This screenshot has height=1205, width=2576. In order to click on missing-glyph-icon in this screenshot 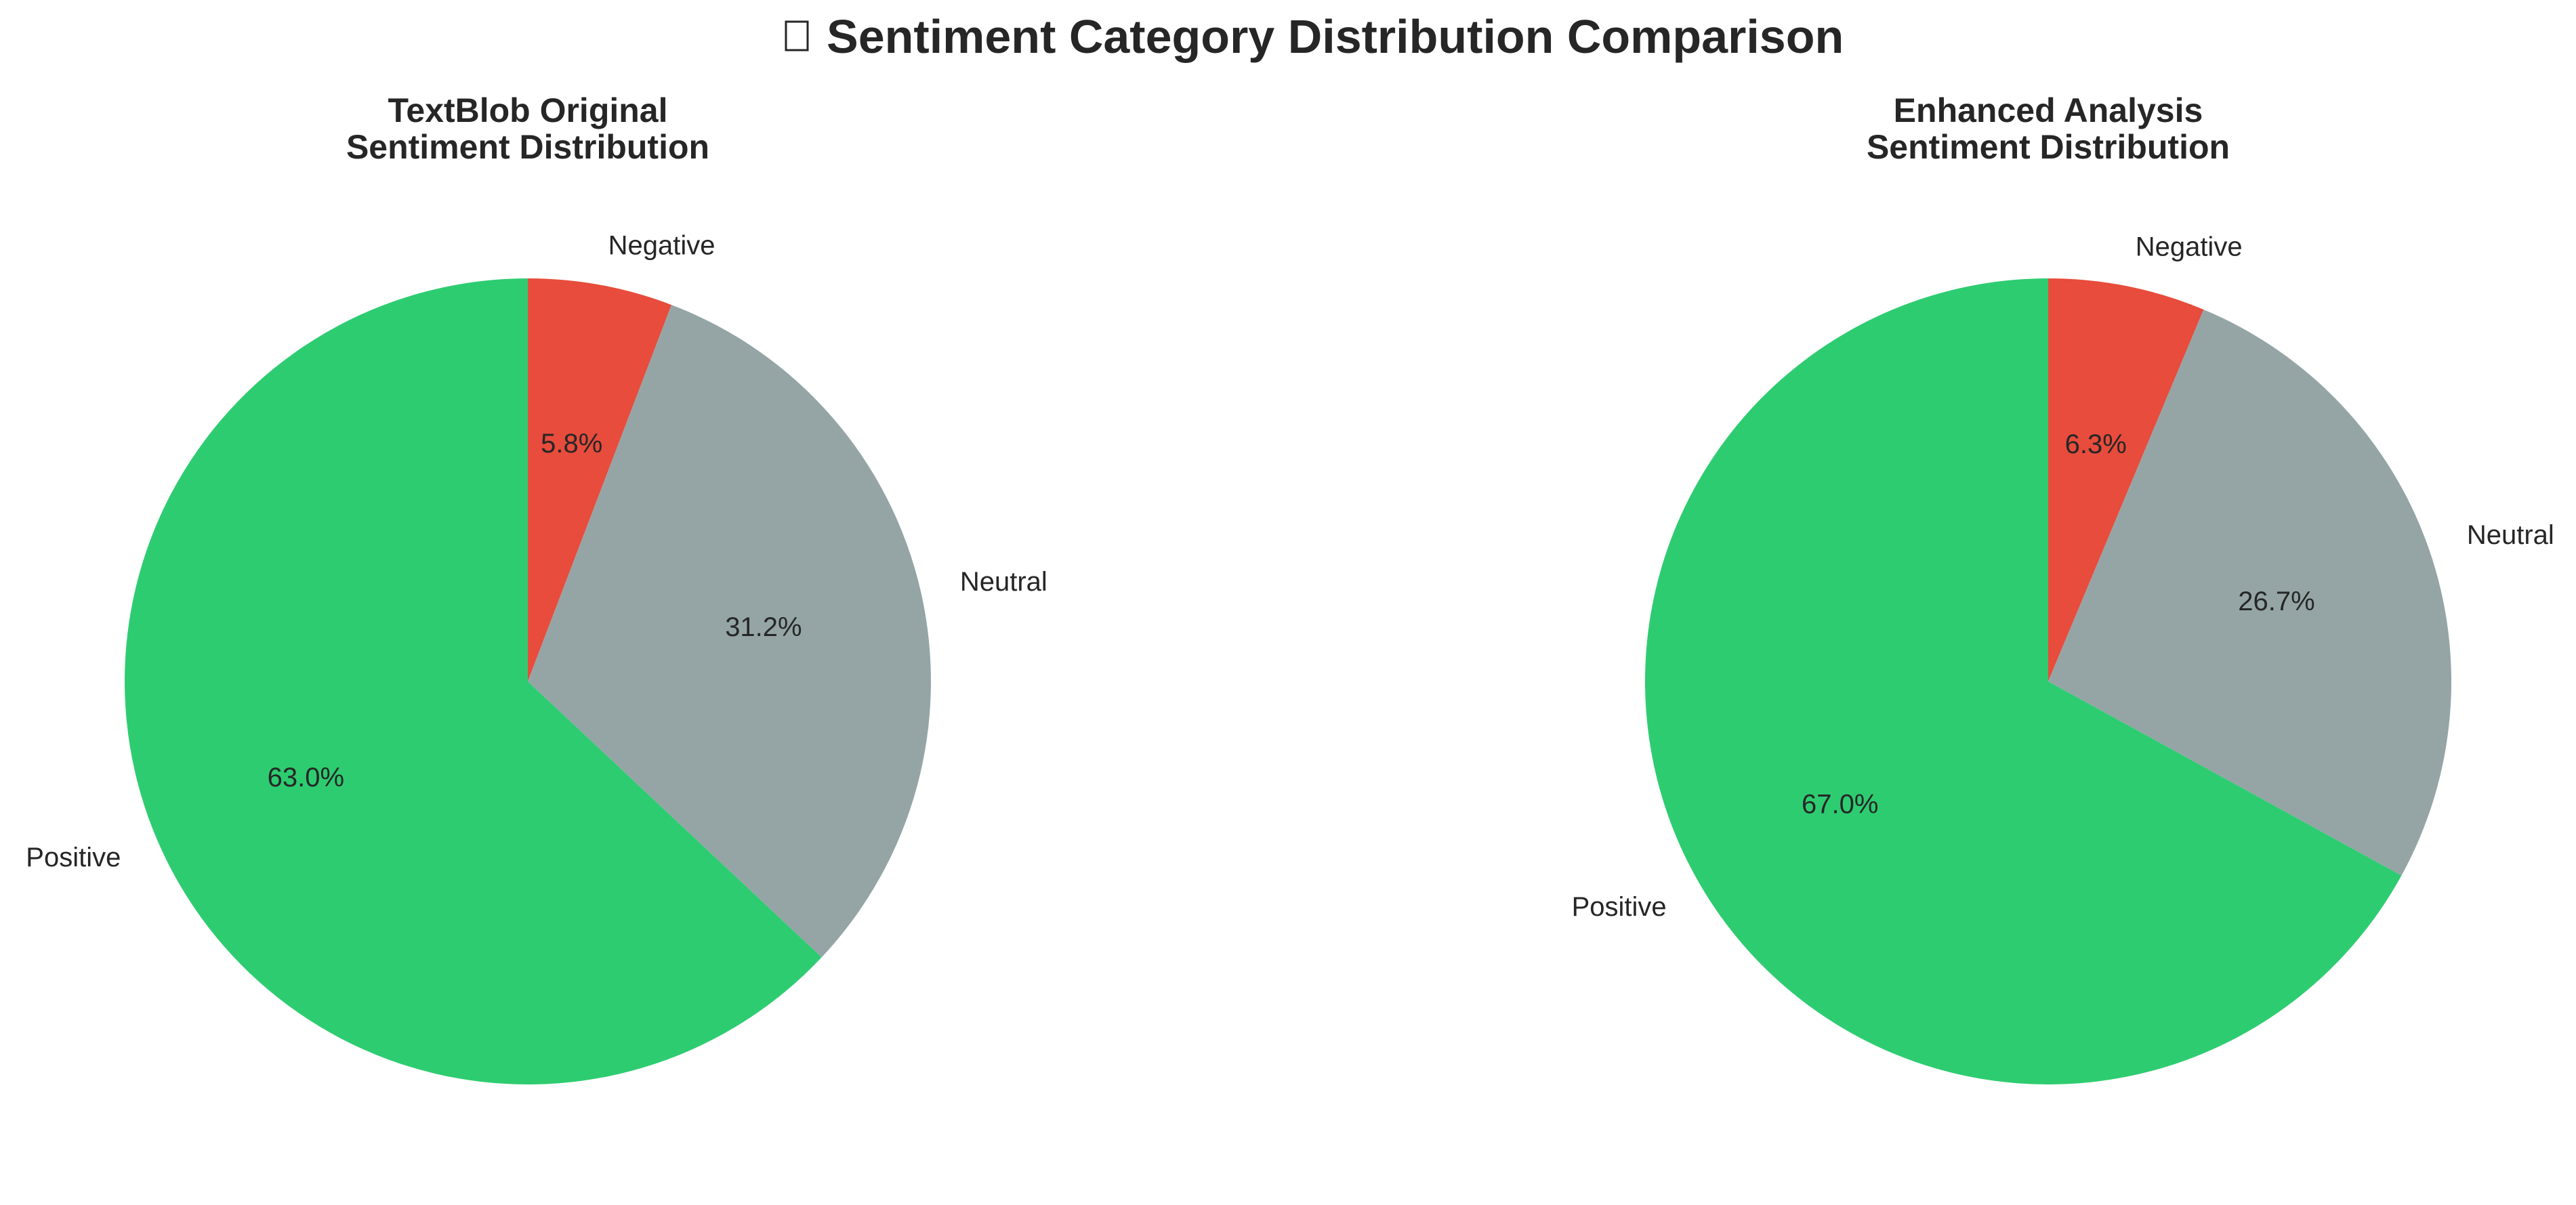, I will do `click(797, 35)`.